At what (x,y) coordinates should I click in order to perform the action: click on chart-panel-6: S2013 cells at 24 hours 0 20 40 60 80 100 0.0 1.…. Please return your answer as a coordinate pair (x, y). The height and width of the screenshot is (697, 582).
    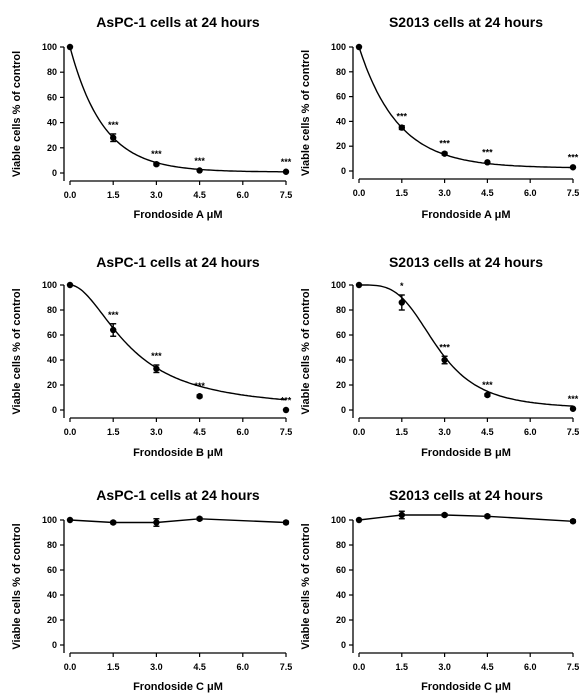
    Looking at the image, I should click on (439, 590).